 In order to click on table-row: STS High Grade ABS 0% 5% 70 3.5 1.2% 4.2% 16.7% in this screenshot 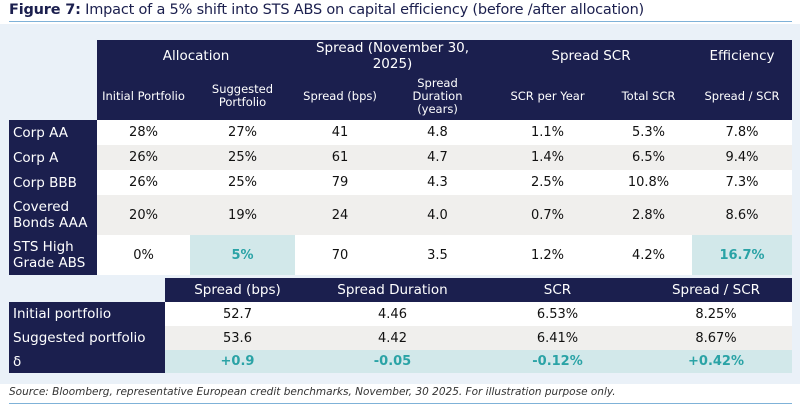, I will do `click(401, 255)`.